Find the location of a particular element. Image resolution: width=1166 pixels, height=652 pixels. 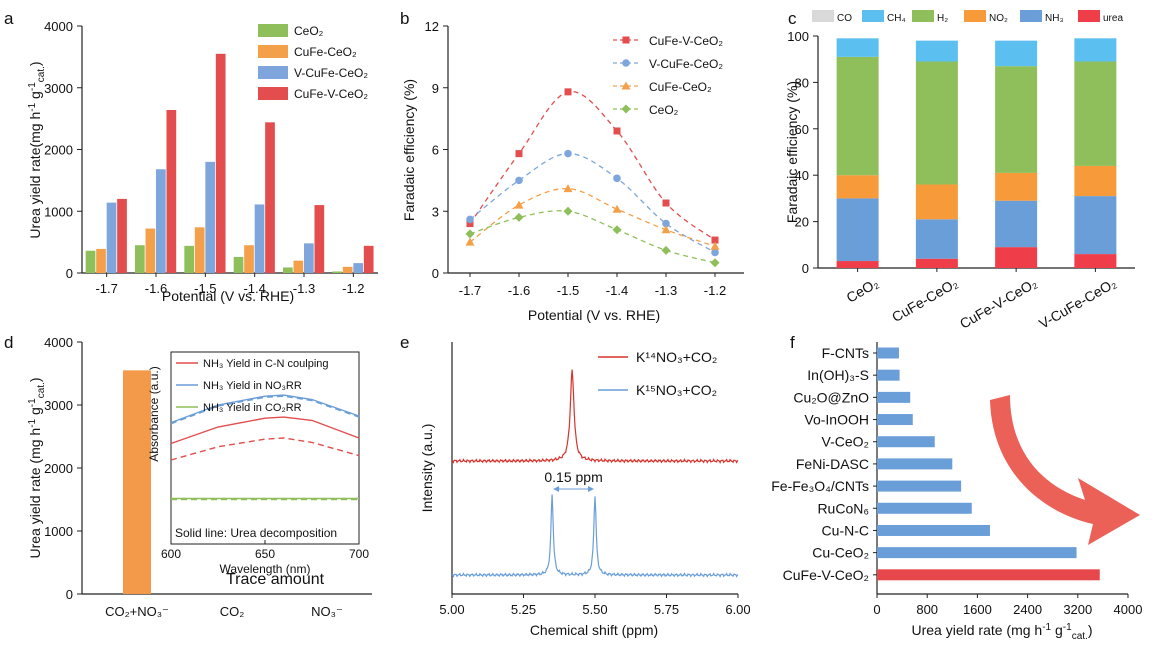

panel-e-x-tick-label: 5.00 is located at coordinates (451, 609).